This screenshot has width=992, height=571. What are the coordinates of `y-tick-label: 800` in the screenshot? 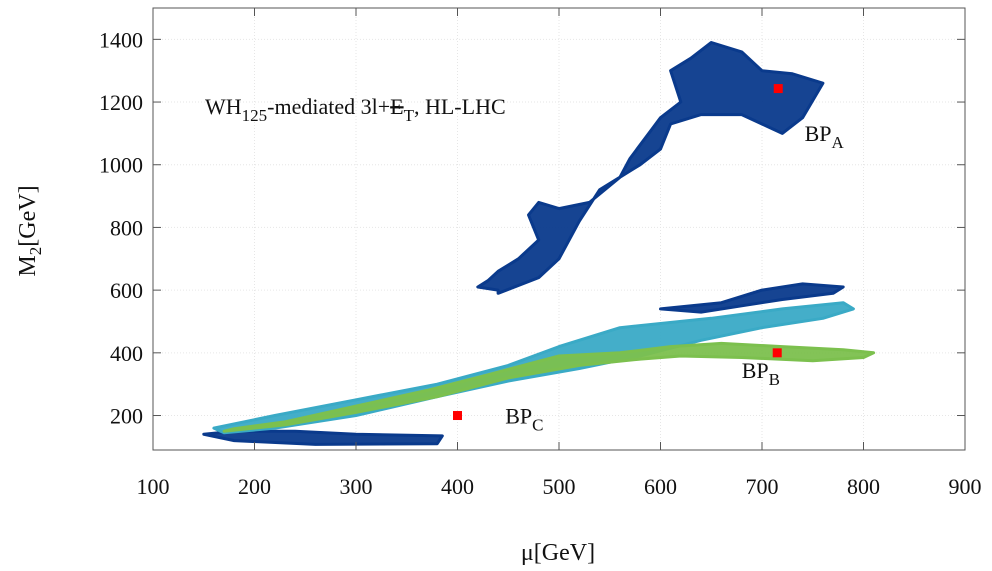 It's located at (126, 227).